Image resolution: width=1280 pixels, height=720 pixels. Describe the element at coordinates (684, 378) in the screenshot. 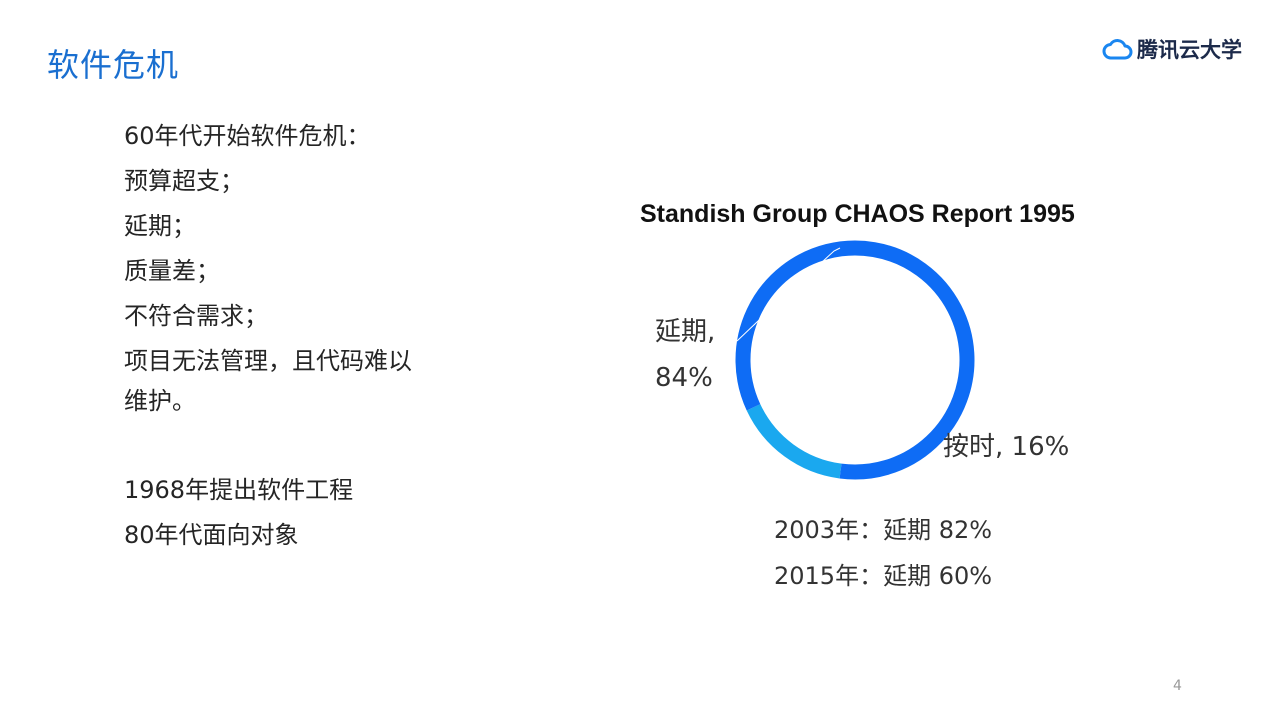

I see `late-label-value: 84%` at that location.